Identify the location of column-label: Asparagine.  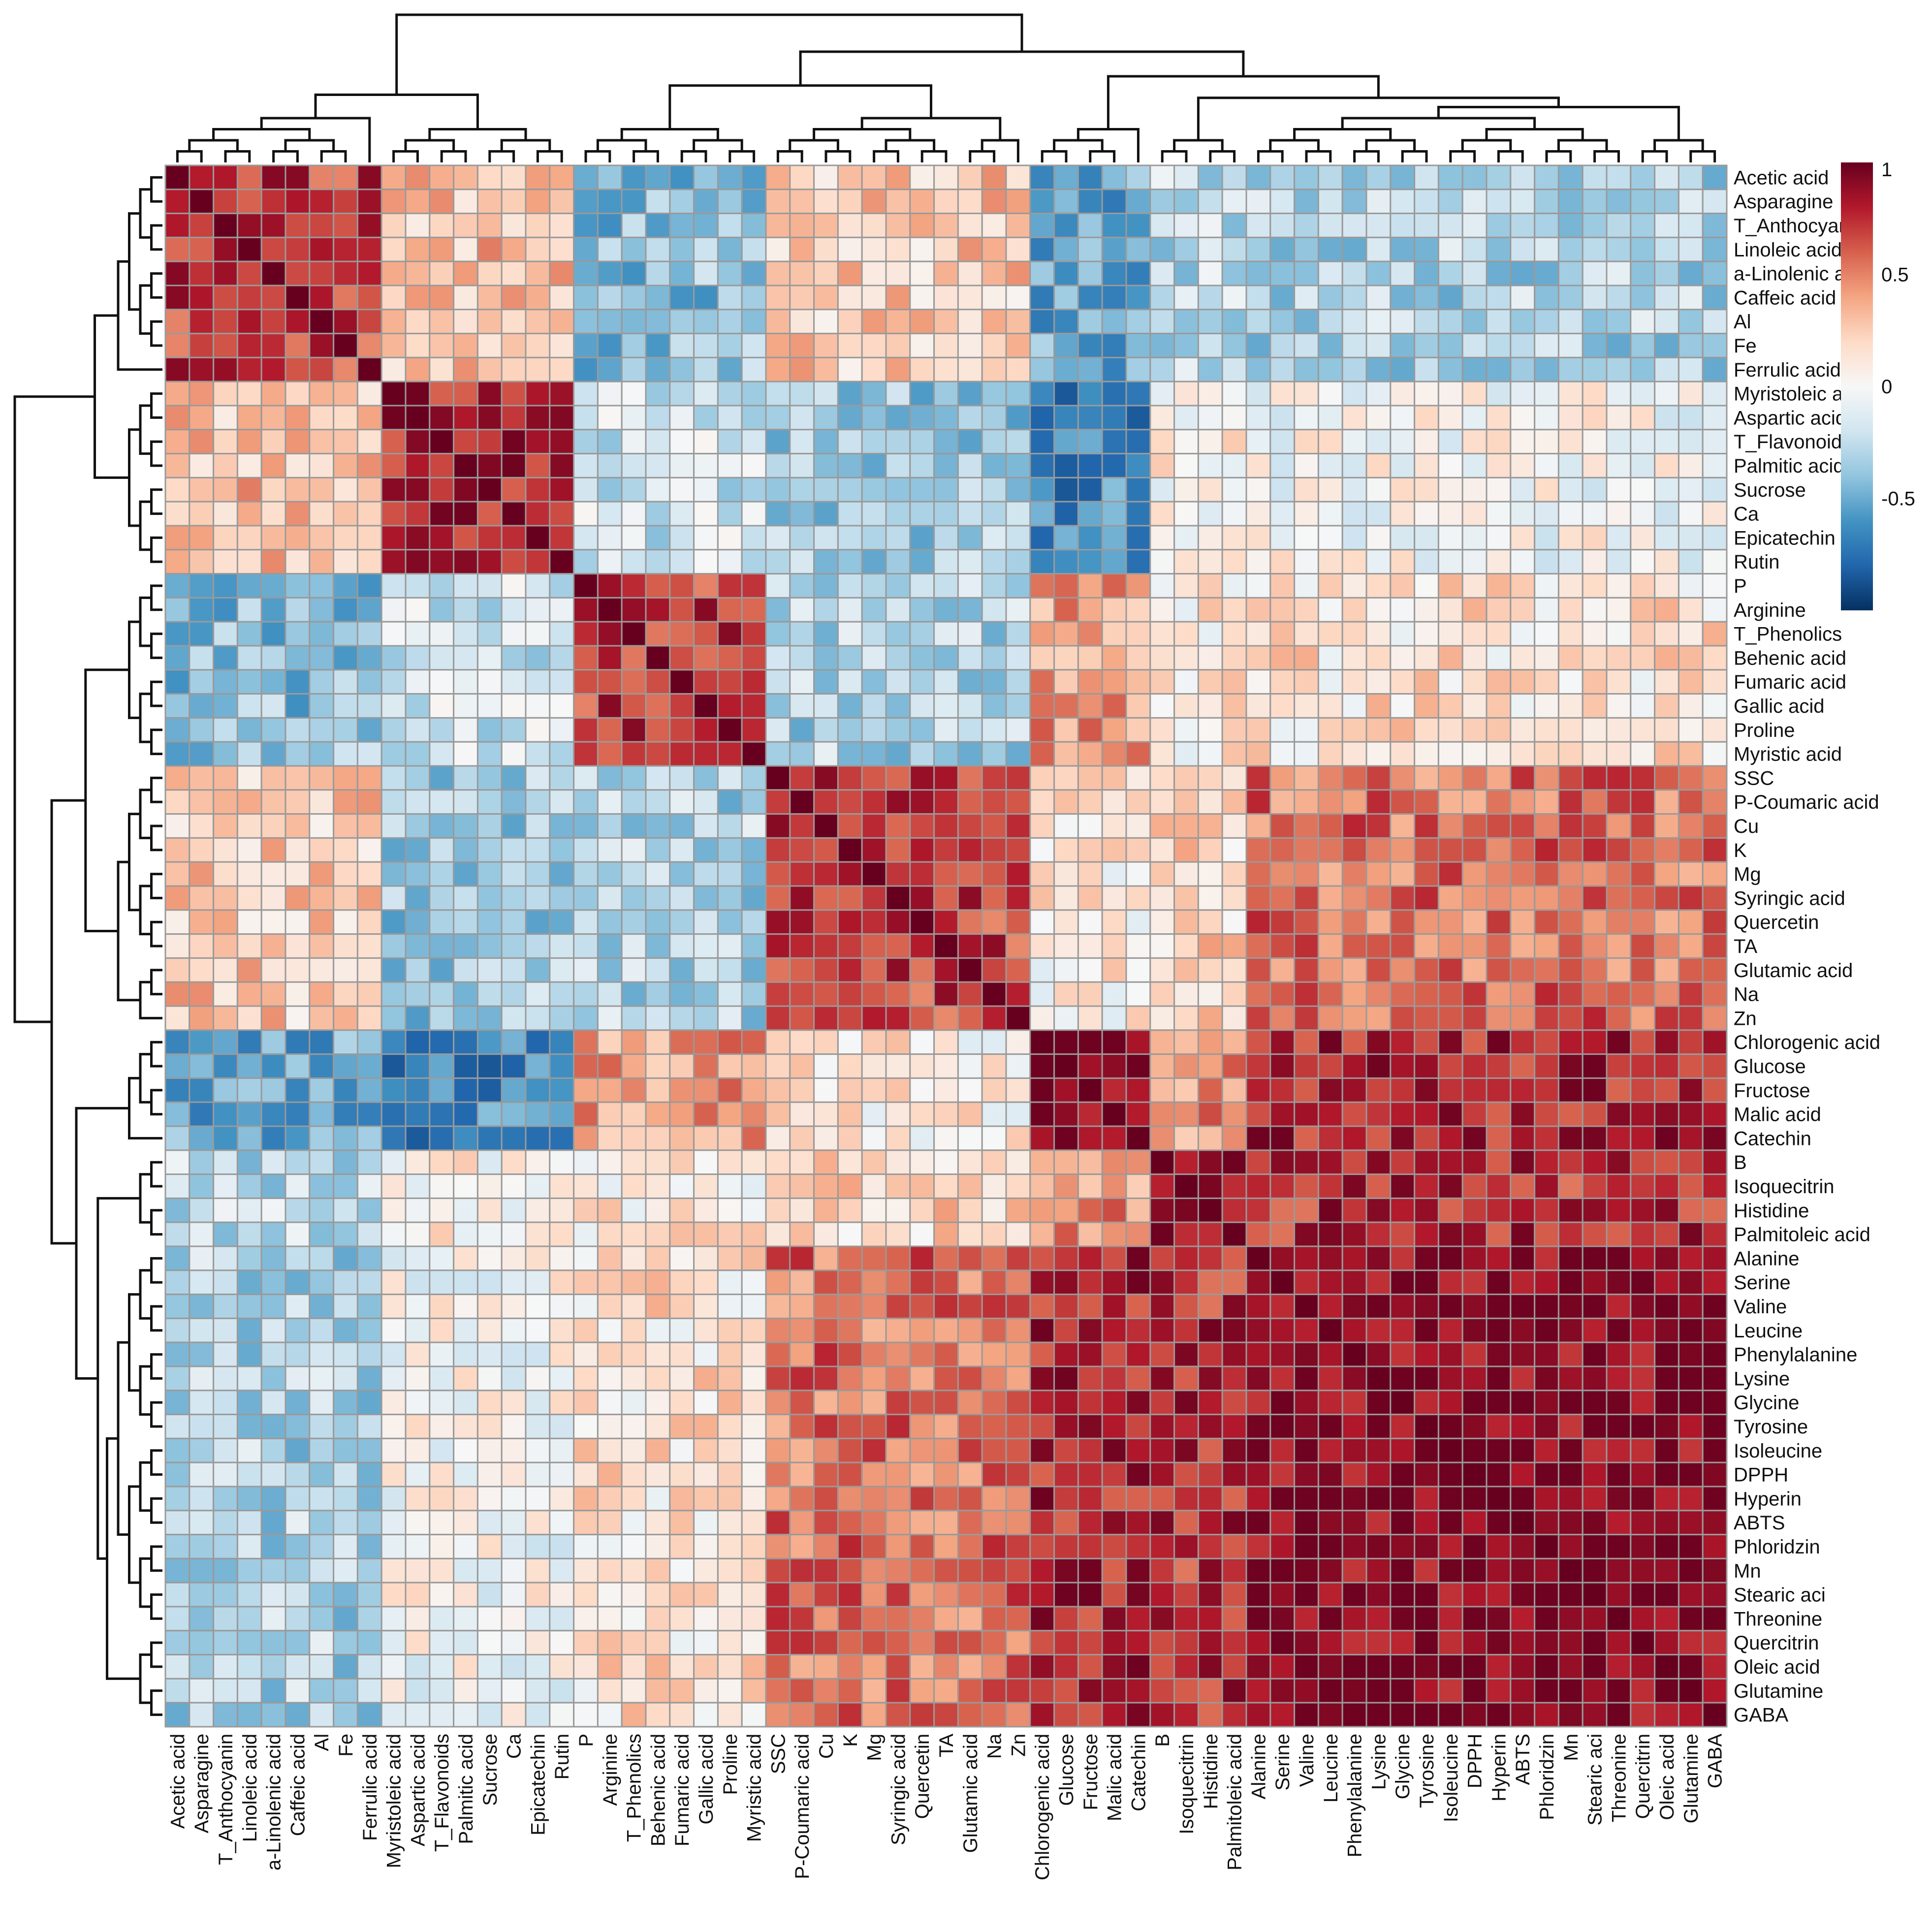
(202, 1783).